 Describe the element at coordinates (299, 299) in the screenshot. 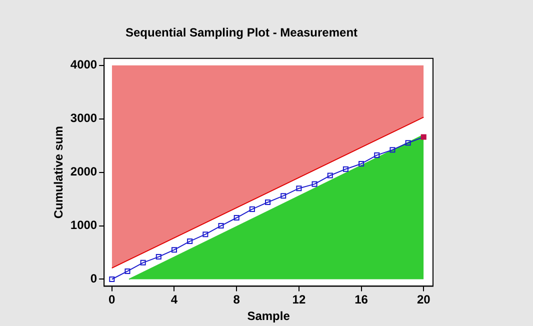

I see `x-tick-label: 12` at that location.